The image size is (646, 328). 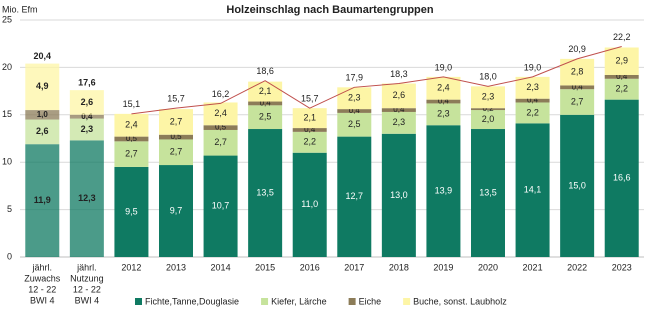 I want to click on data-label: 12,7, so click(x=355, y=196).